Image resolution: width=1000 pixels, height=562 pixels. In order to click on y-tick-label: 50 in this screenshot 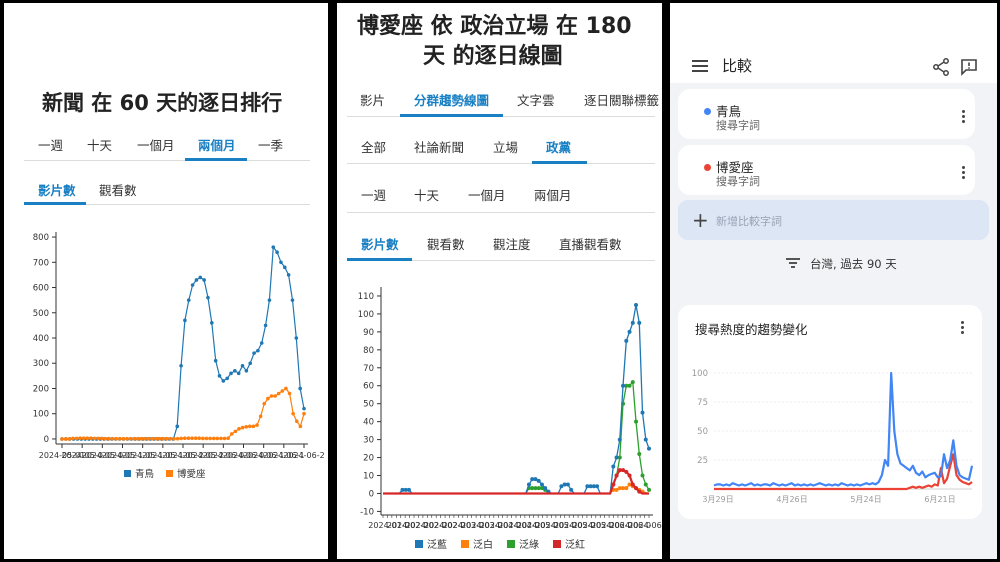, I will do `click(702, 432)`.